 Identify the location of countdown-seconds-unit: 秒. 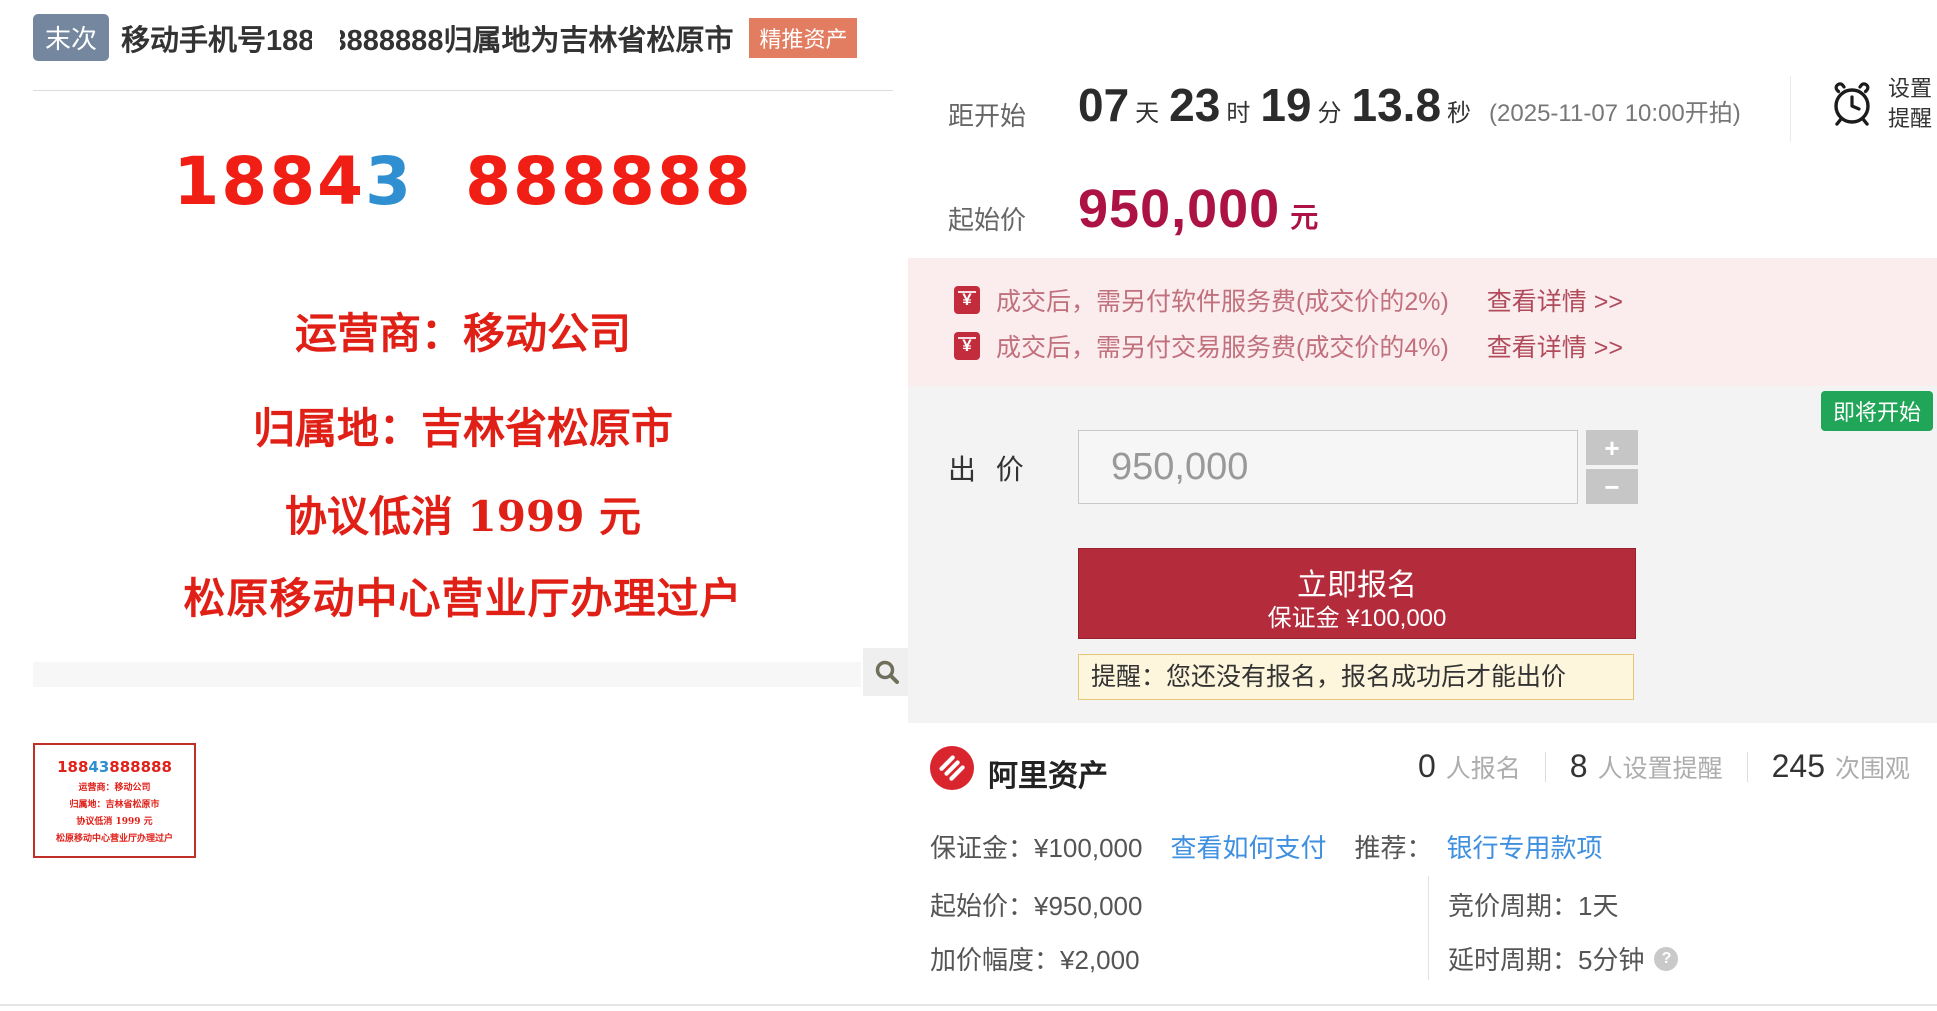
(1459, 113).